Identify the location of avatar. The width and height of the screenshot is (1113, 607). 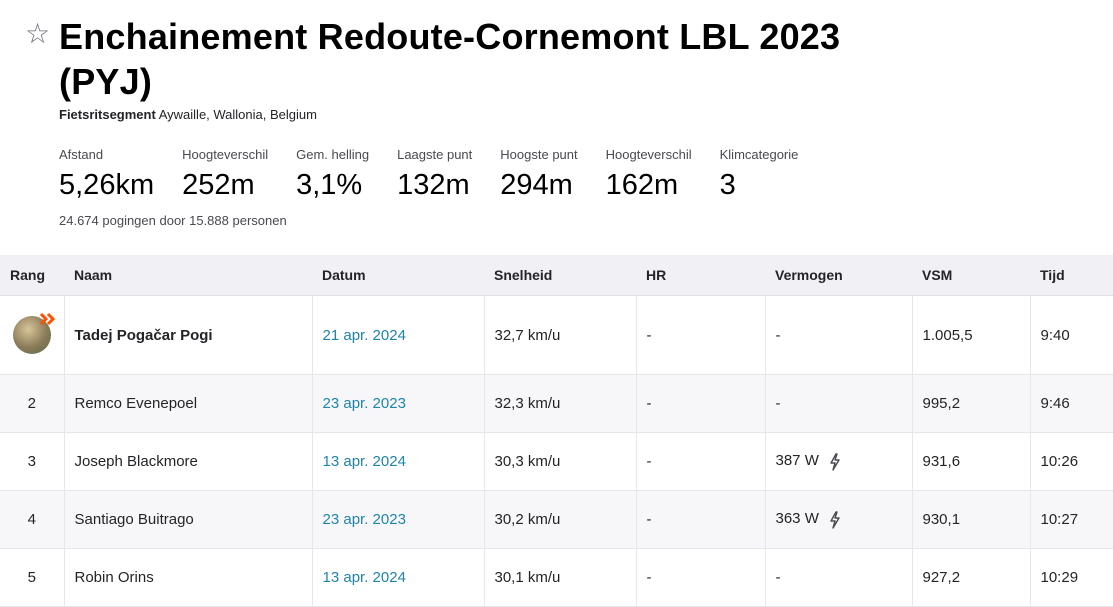
(33, 333).